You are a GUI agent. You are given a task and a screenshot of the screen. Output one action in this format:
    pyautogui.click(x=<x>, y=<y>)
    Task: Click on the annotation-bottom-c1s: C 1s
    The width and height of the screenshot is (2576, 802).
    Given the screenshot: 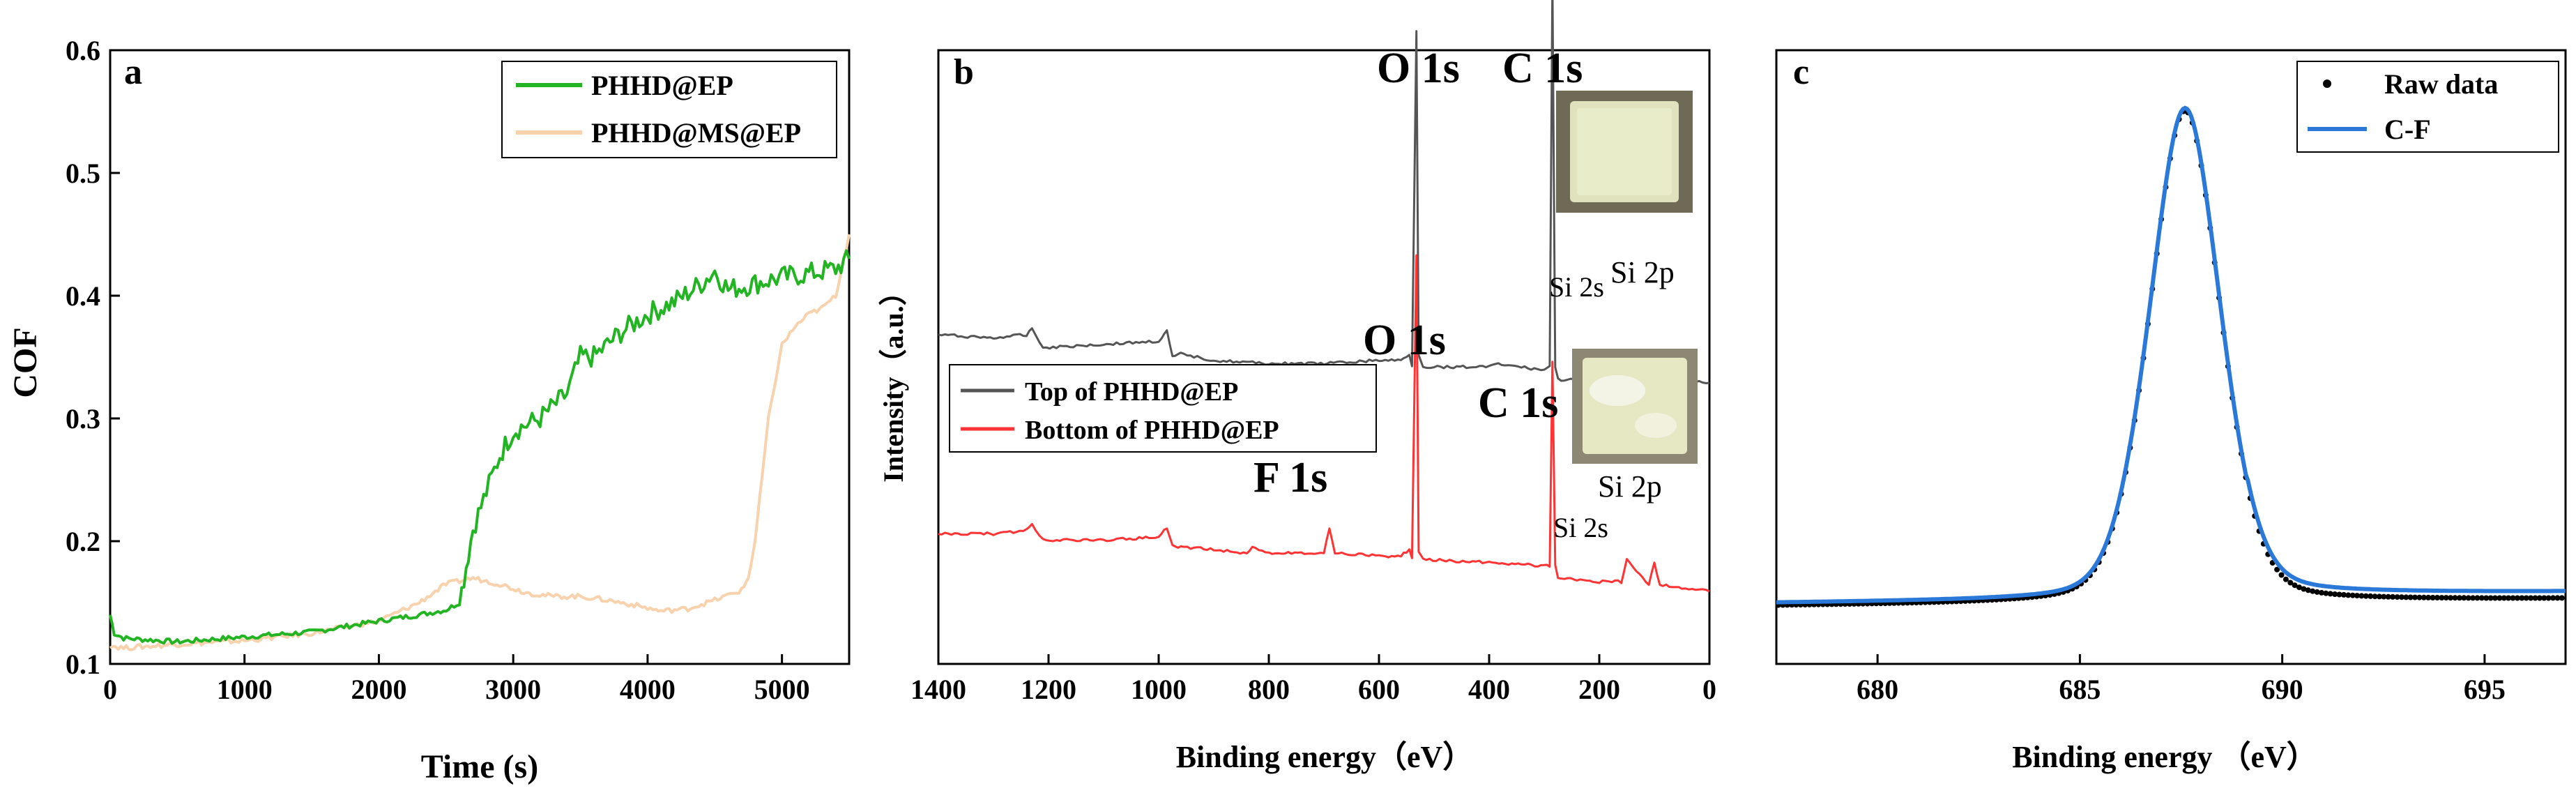 What is the action you would take?
    pyautogui.click(x=1518, y=403)
    